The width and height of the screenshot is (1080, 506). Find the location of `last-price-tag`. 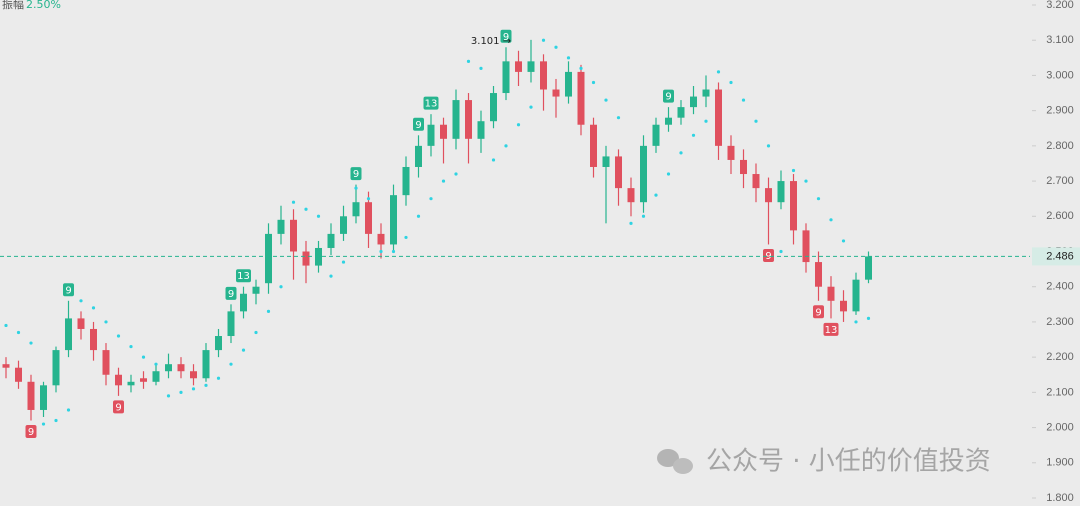

last-price-tag is located at coordinates (1056, 256).